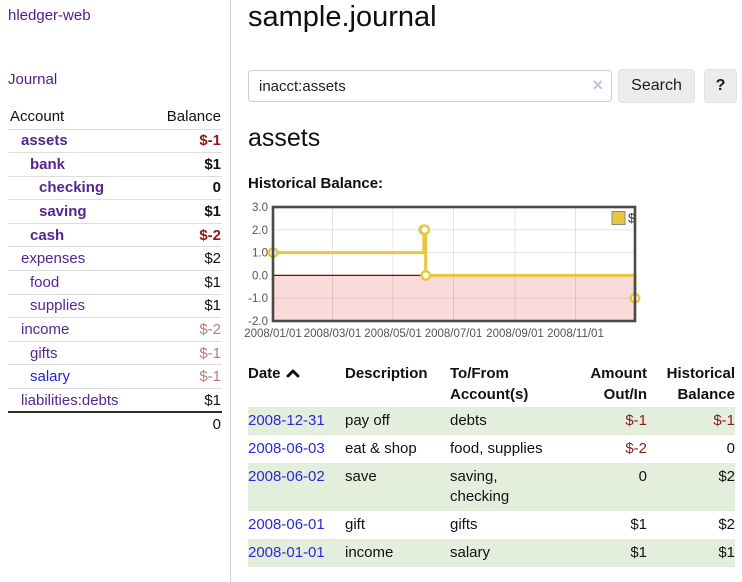 The height and width of the screenshot is (582, 742). Describe the element at coordinates (185, 423) in the screenshot. I see `accounts-total-balance: 0` at that location.